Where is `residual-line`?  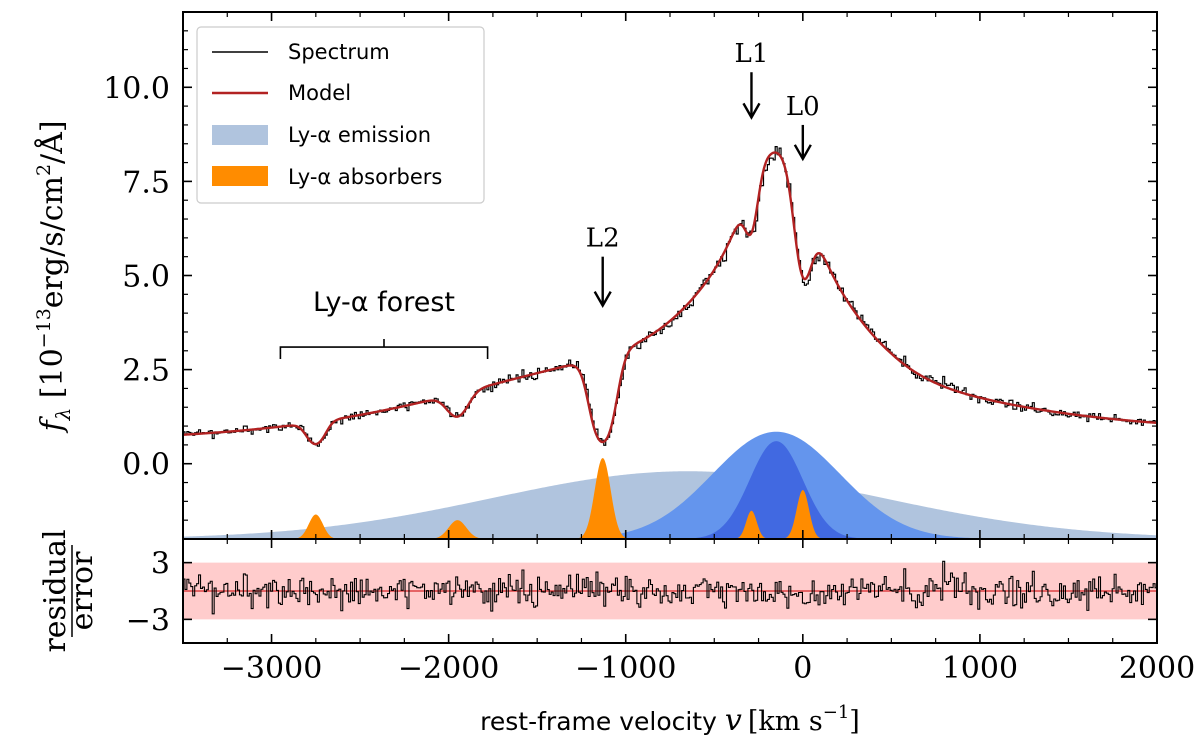
residual-line is located at coordinates (670, 587).